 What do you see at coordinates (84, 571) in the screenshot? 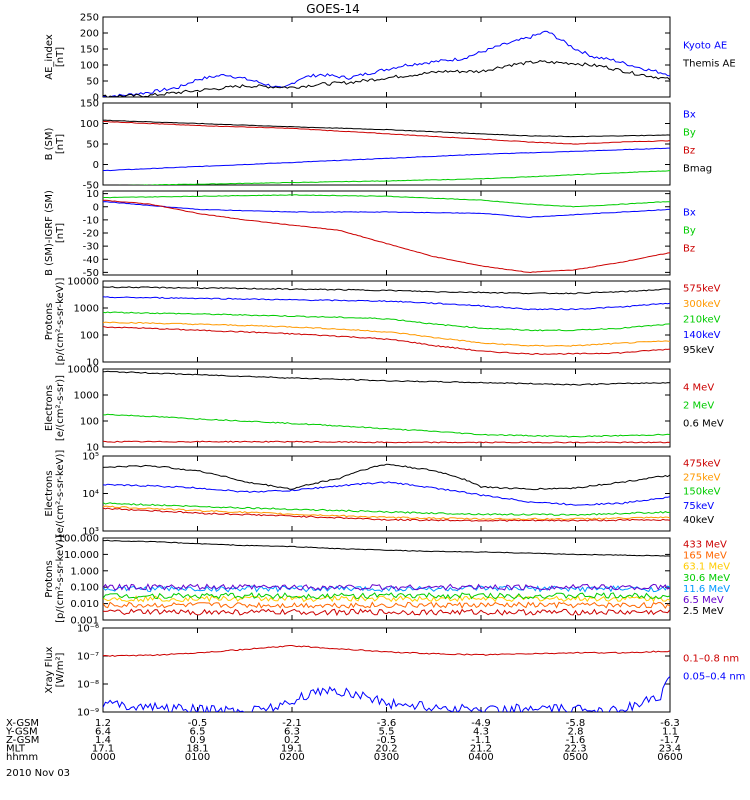
I see `y-tick-label: 1.000` at bounding box center [84, 571].